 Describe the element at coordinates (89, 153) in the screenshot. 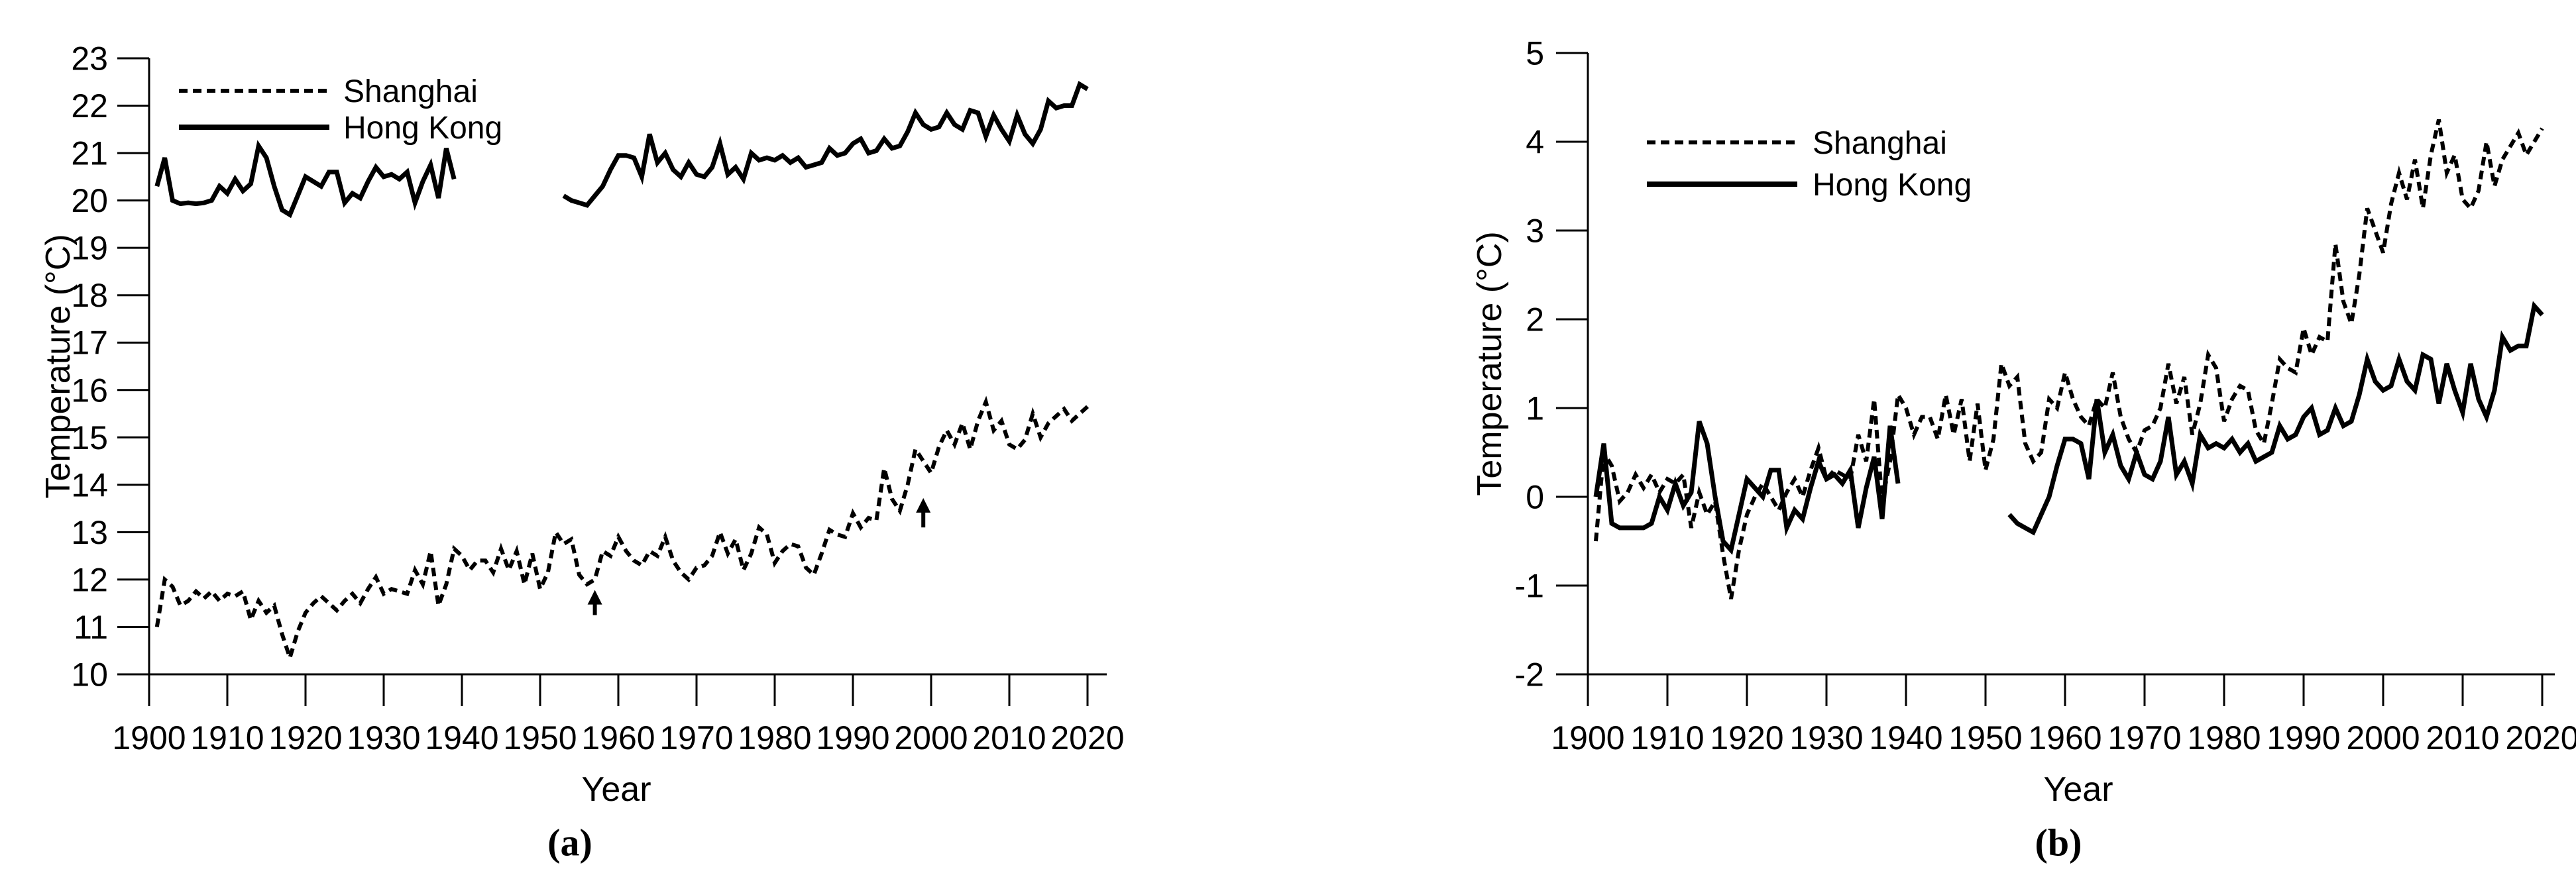

I see `y-tick-label: 21` at that location.